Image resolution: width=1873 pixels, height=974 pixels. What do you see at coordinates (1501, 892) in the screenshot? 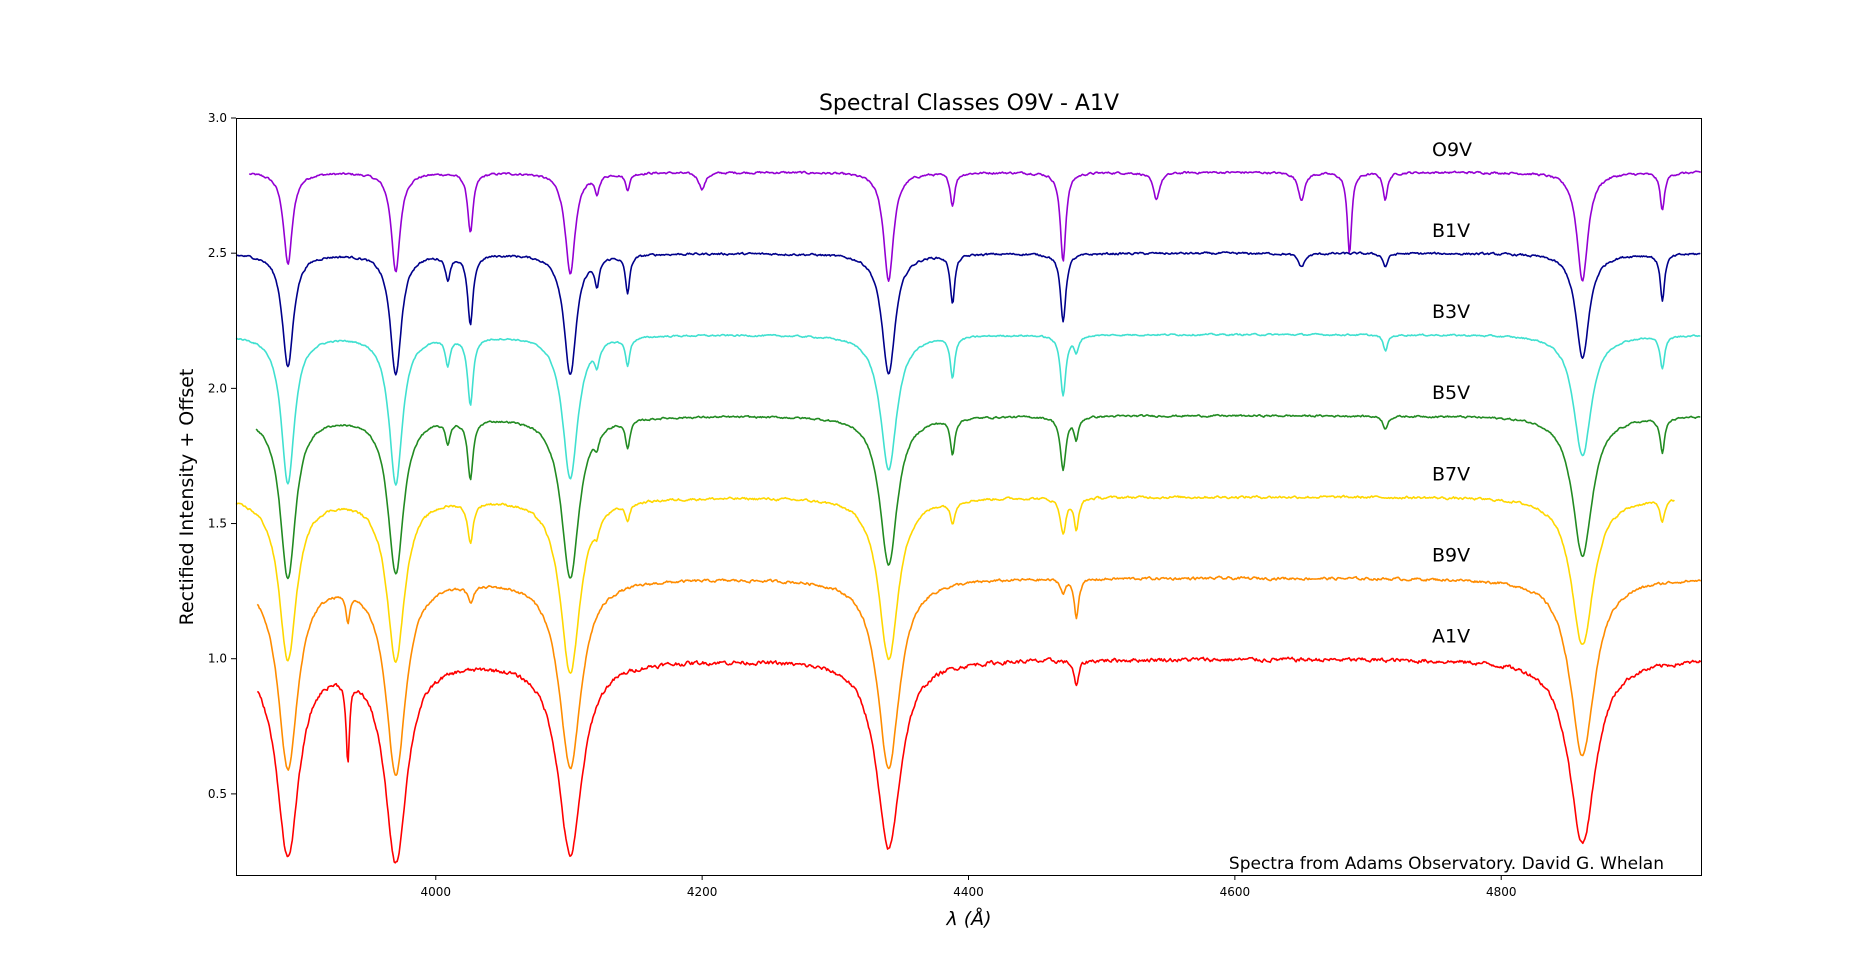
I see `x-tick-label: 4800` at bounding box center [1501, 892].